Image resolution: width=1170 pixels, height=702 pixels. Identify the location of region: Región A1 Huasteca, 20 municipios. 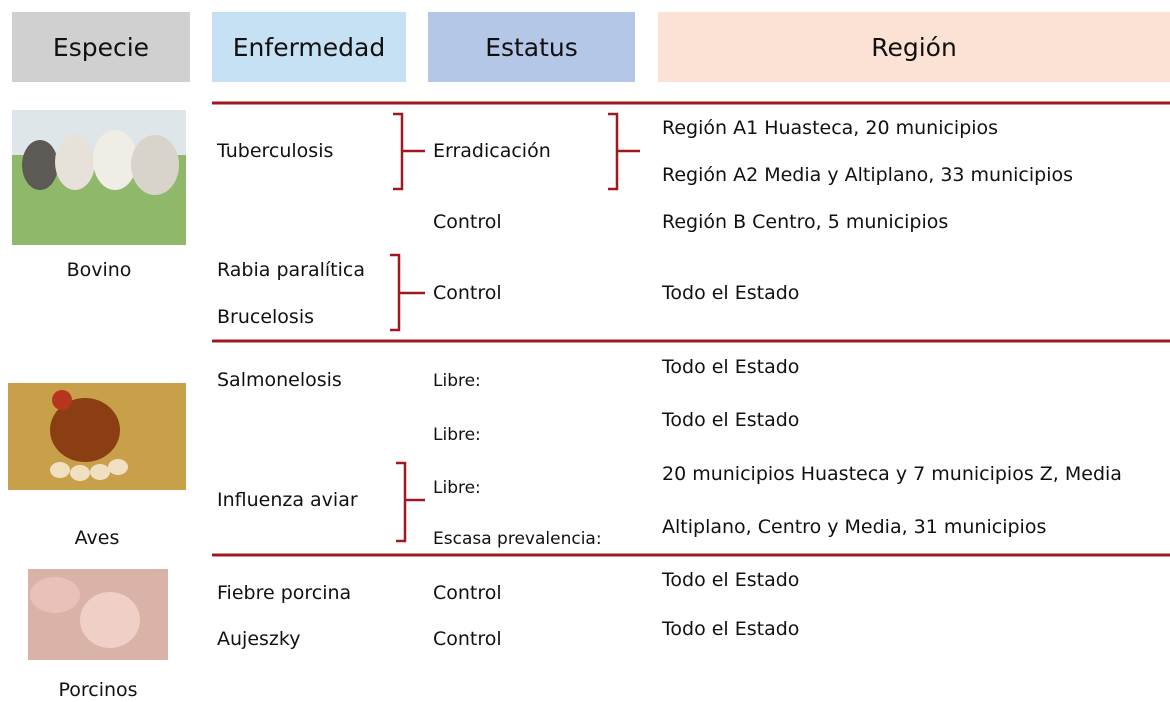
(830, 128).